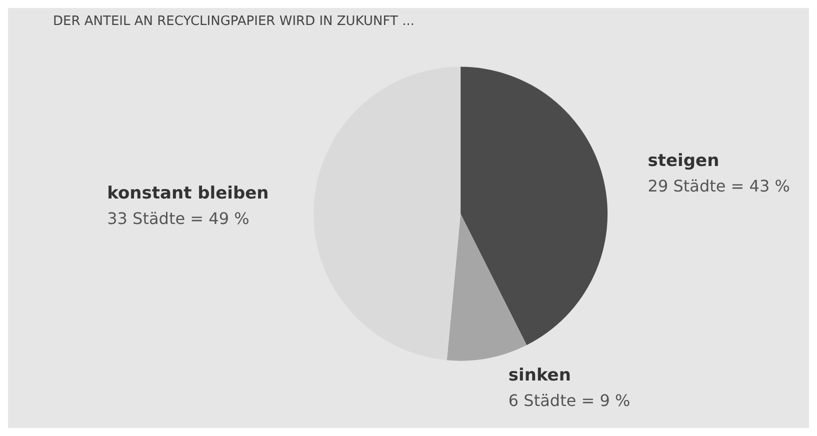 This screenshot has width=817, height=436. What do you see at coordinates (178, 218) in the screenshot?
I see `data-label: 33 Städte = 49 %` at bounding box center [178, 218].